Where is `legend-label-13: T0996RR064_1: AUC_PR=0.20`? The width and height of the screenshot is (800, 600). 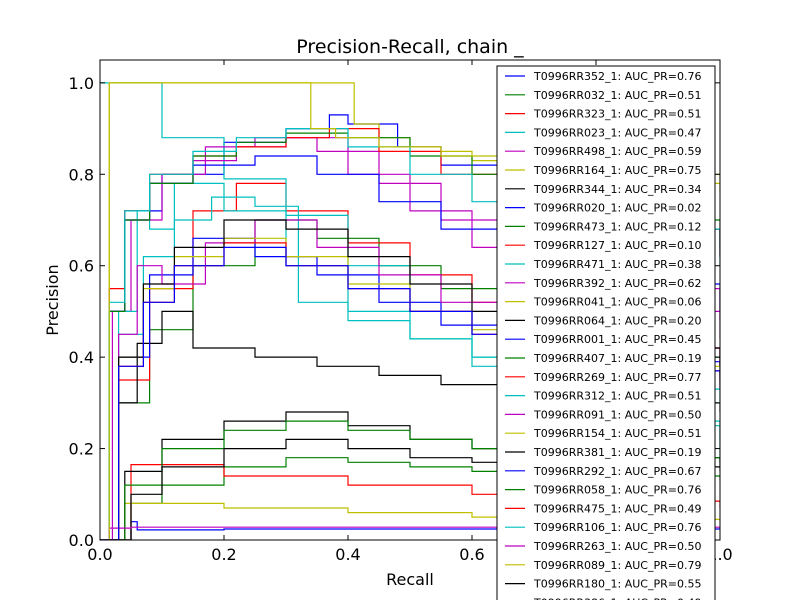 legend-label-13: T0996RR064_1: AUC_PR=0.20 is located at coordinates (617, 320).